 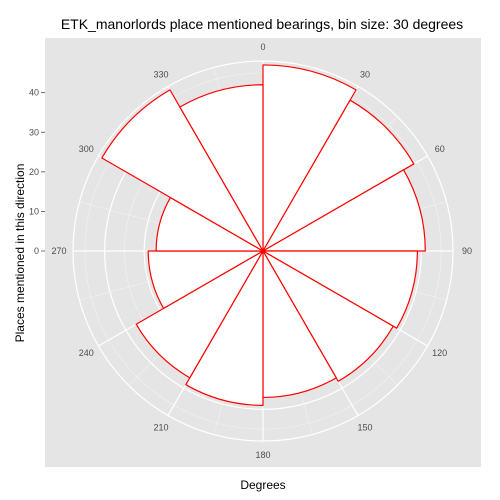 I want to click on radial-tick-20: 20, so click(x=34, y=172).